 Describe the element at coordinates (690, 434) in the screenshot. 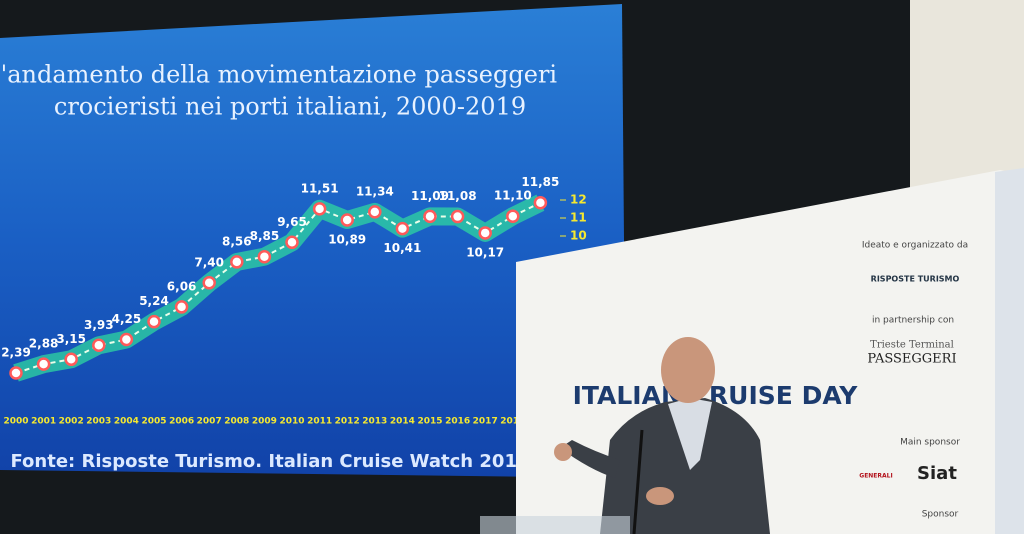

I see `speaker-shirt` at that location.